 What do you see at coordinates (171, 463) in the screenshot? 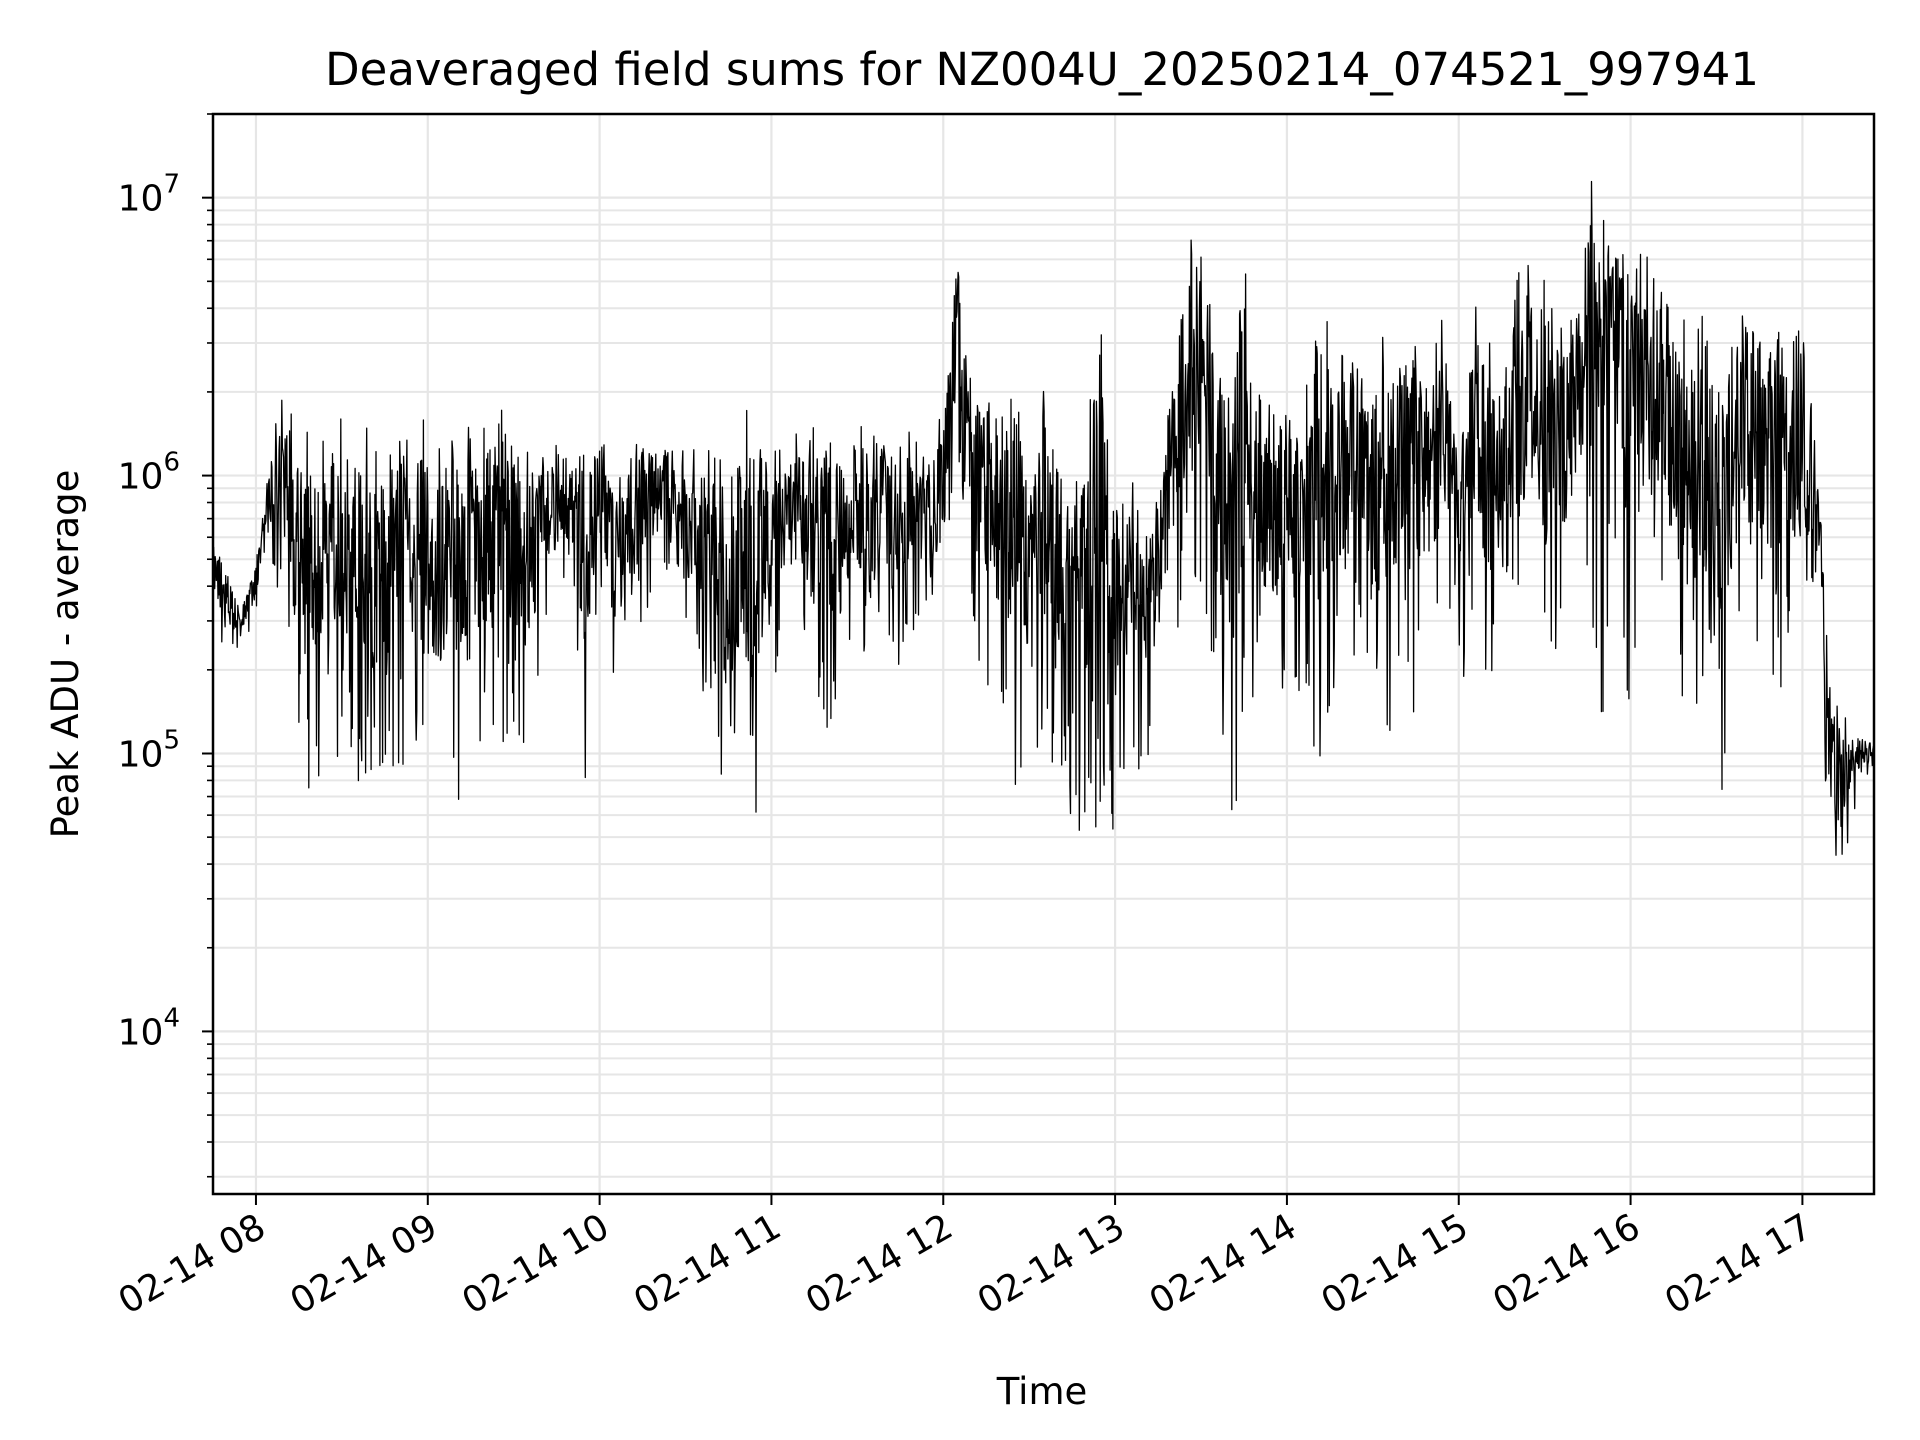
I see `y-tick-label-exponent: 6` at bounding box center [171, 463].